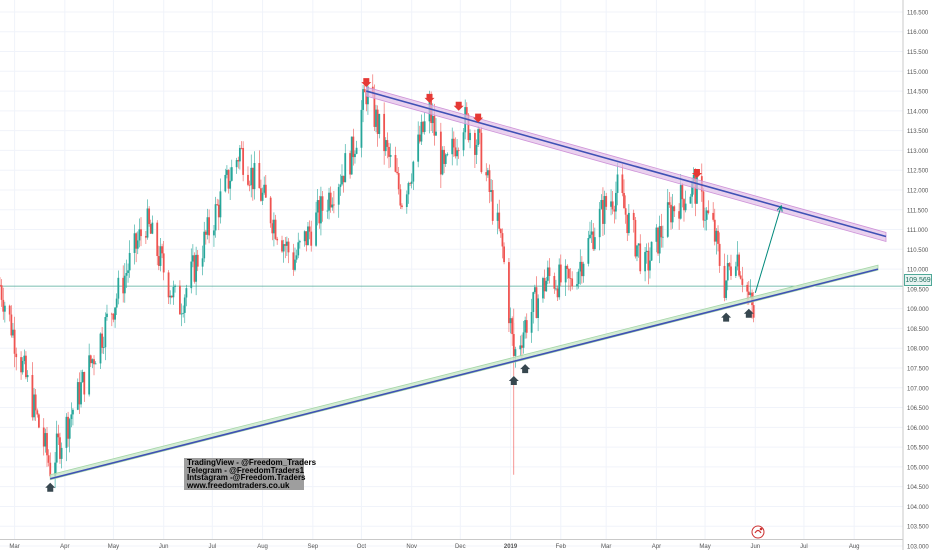 Image resolution: width=932 pixels, height=550 pixels. What do you see at coordinates (917, 211) in the screenshot?
I see `y-tick-label: 111.500` at bounding box center [917, 211].